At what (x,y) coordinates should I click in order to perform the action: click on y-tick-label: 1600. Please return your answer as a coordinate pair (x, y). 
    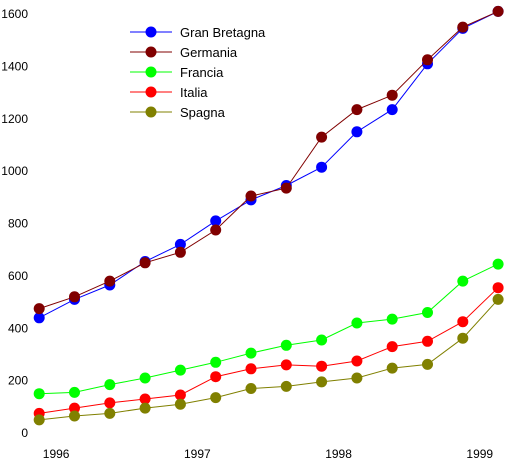
    Looking at the image, I should click on (14, 14).